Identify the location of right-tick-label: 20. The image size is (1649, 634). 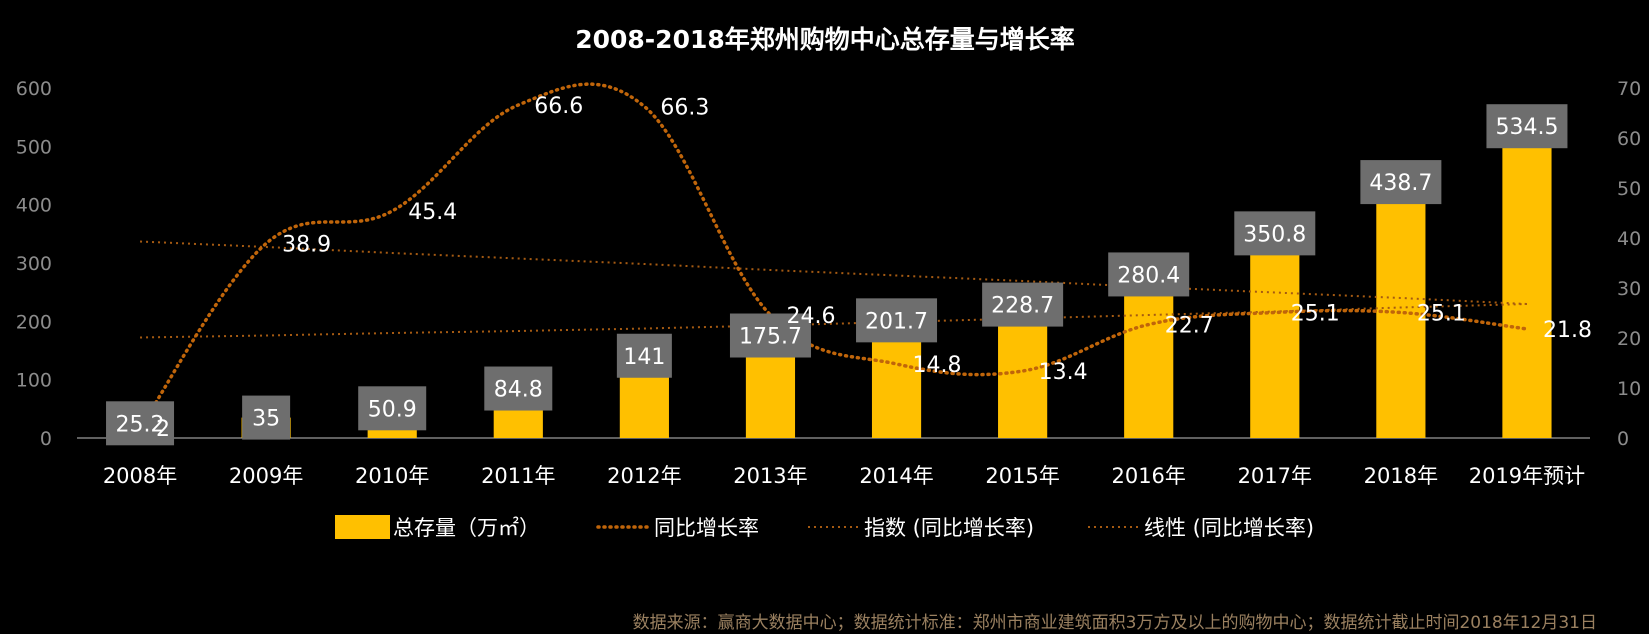
(1629, 339).